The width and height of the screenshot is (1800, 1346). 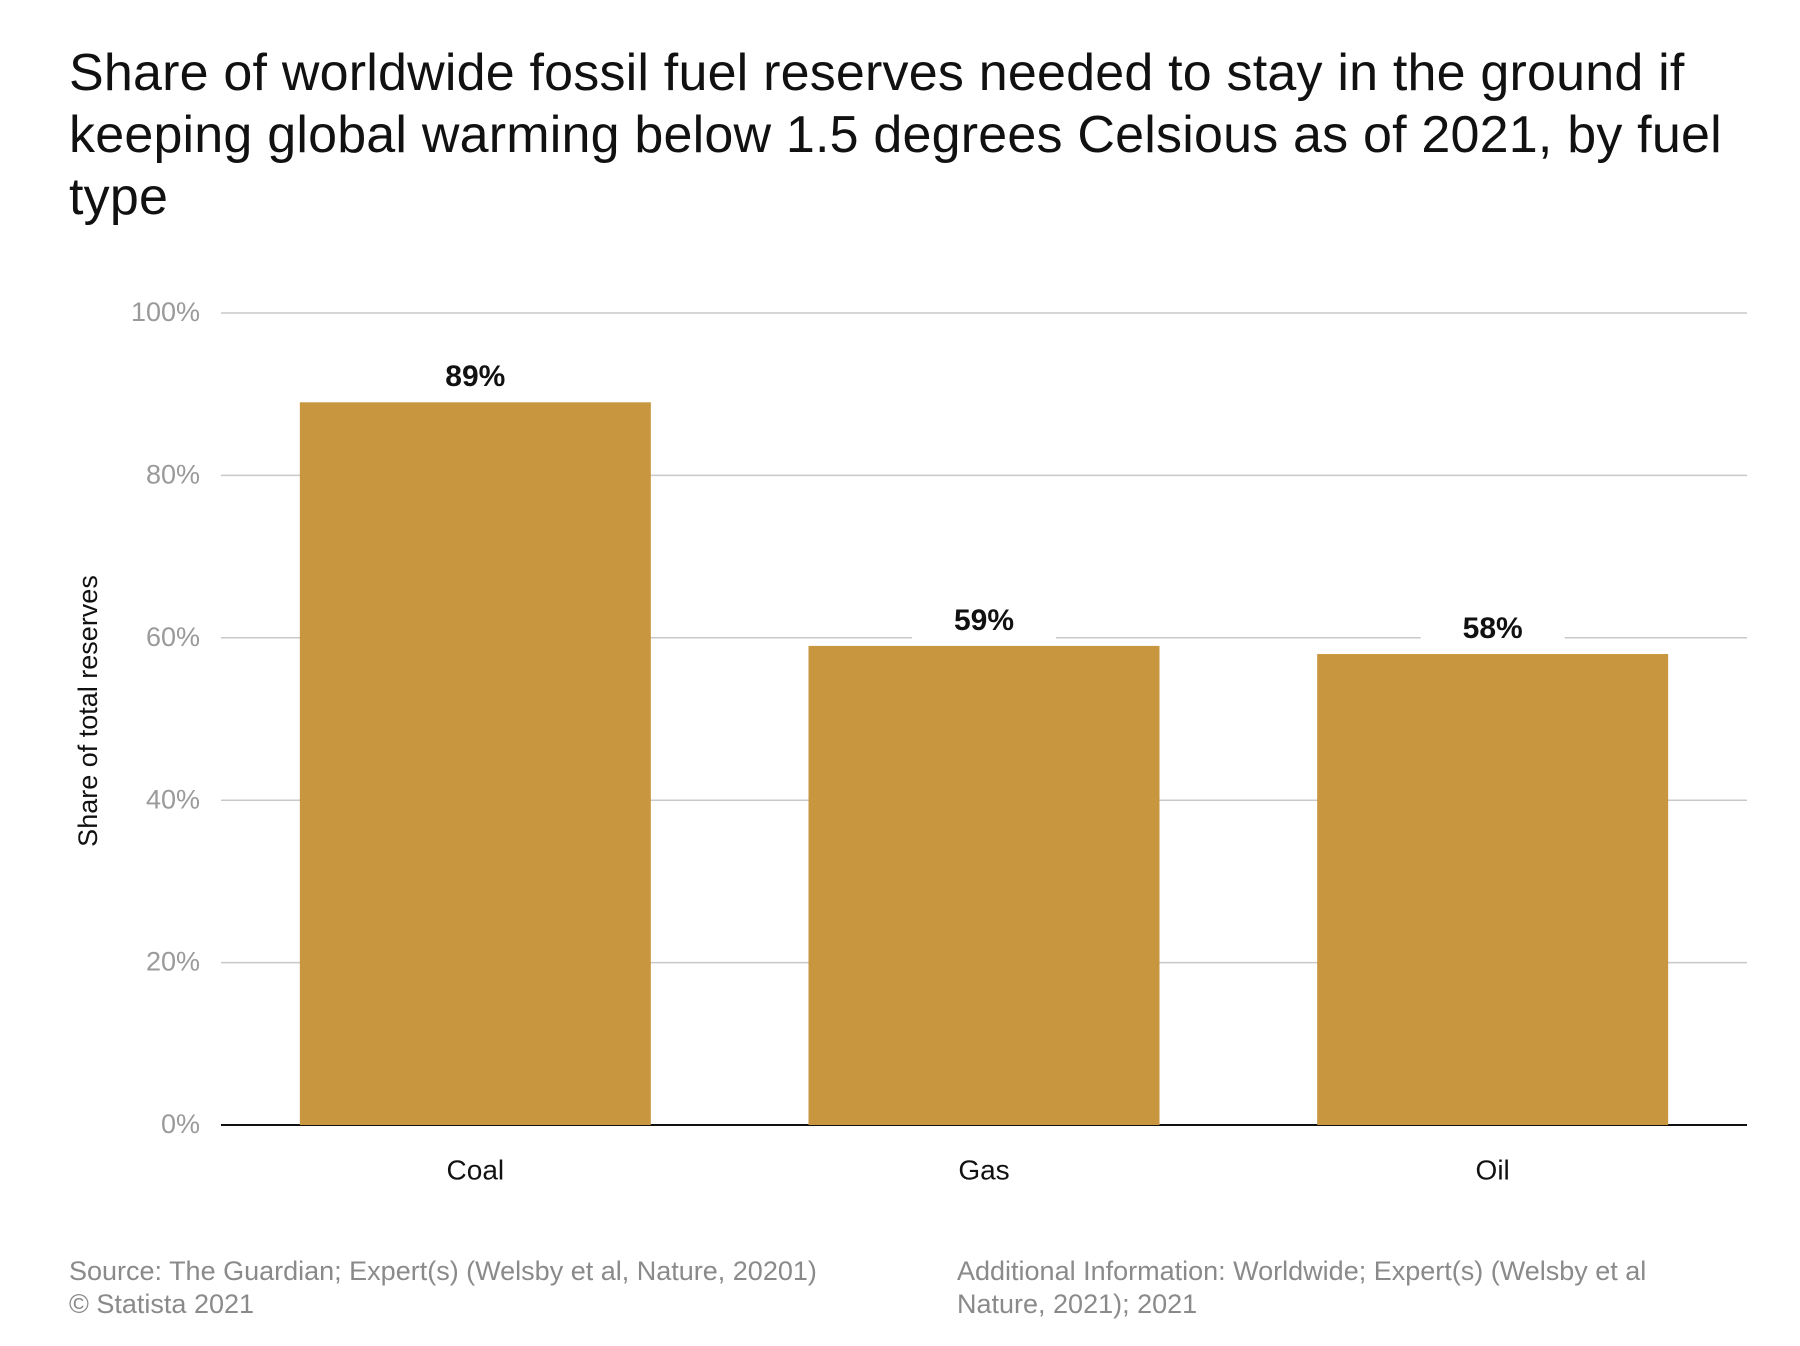 I want to click on bar-oil, so click(x=1493, y=889).